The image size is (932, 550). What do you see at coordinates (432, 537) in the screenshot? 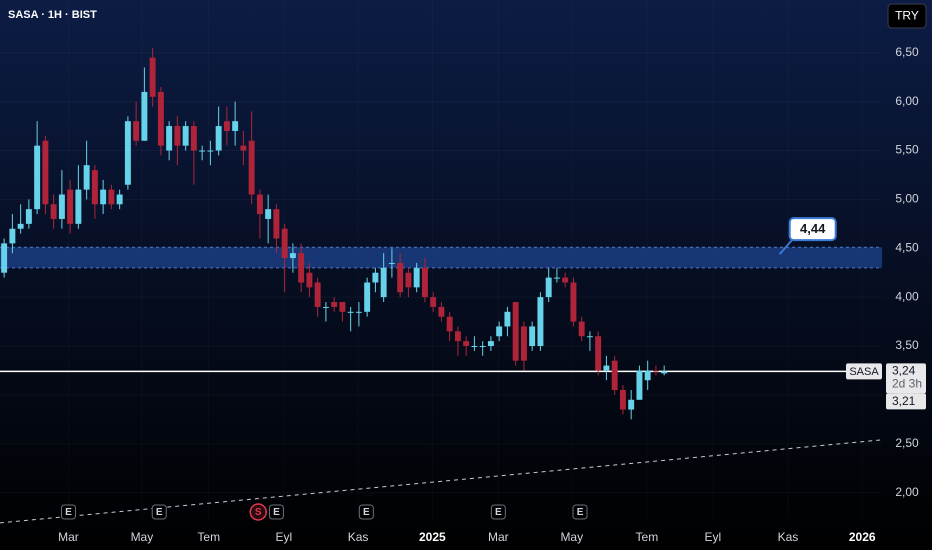
I see `x-tick-label: 2025` at bounding box center [432, 537].